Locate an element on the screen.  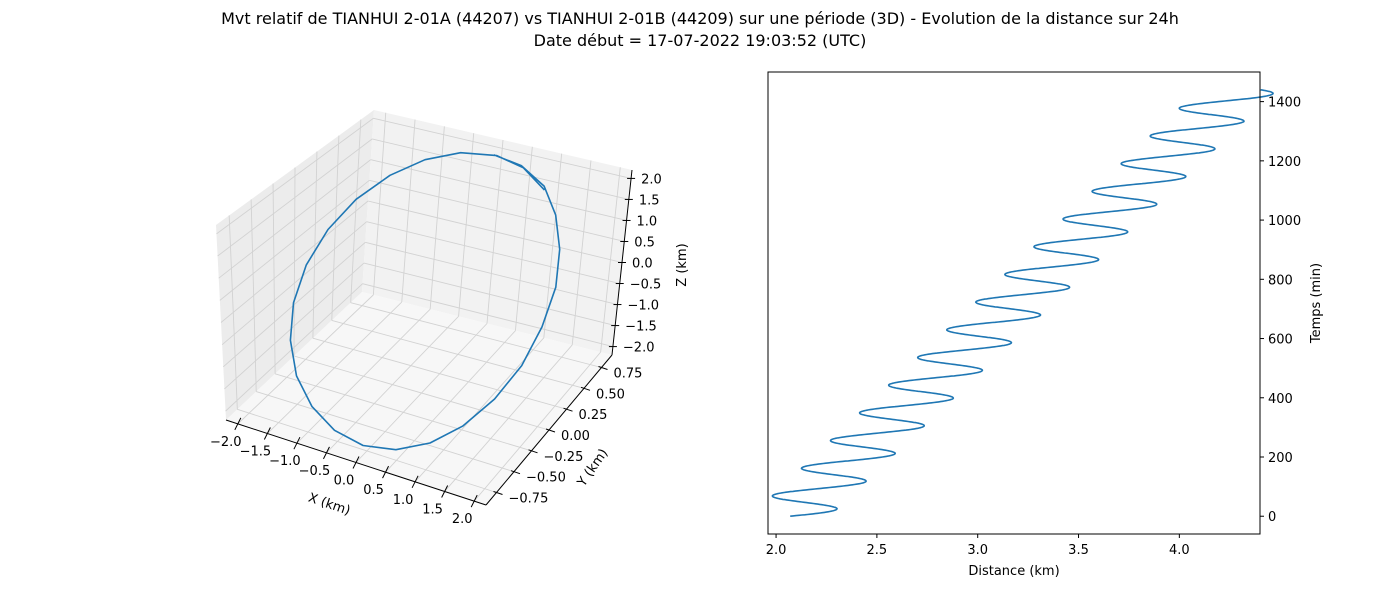
z-tick-label: 0.5 is located at coordinates (644, 242).